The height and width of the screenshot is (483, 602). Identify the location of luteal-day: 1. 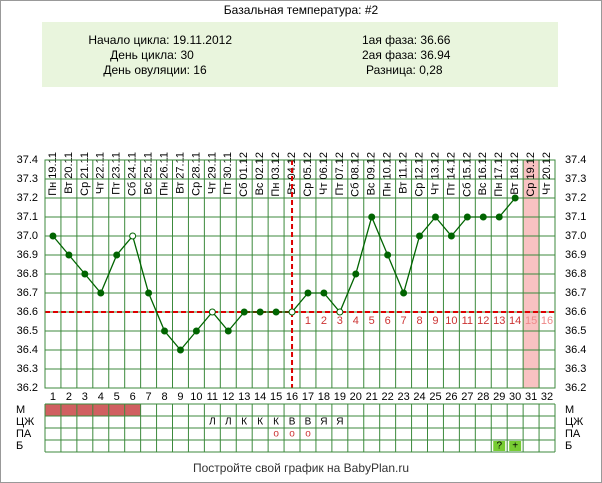
(308, 321).